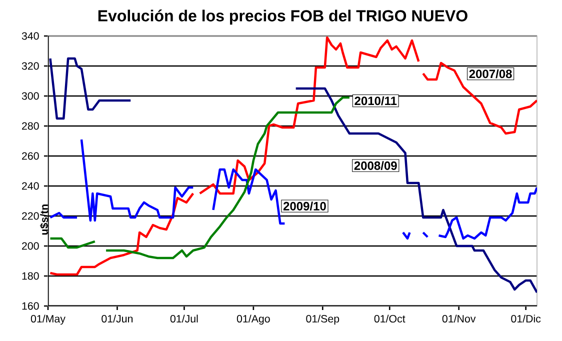  I want to click on series-label: 2008/09, so click(375, 165).